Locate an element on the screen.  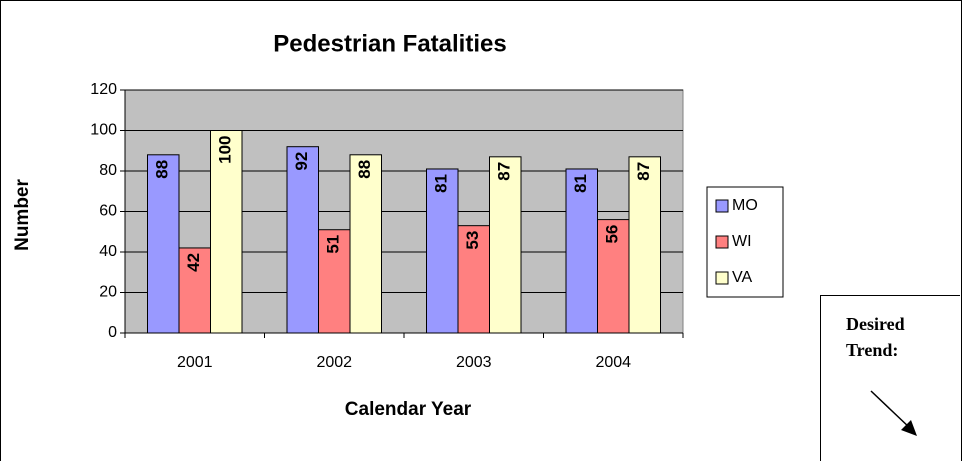
y-tick-label: 40 is located at coordinates (108, 251).